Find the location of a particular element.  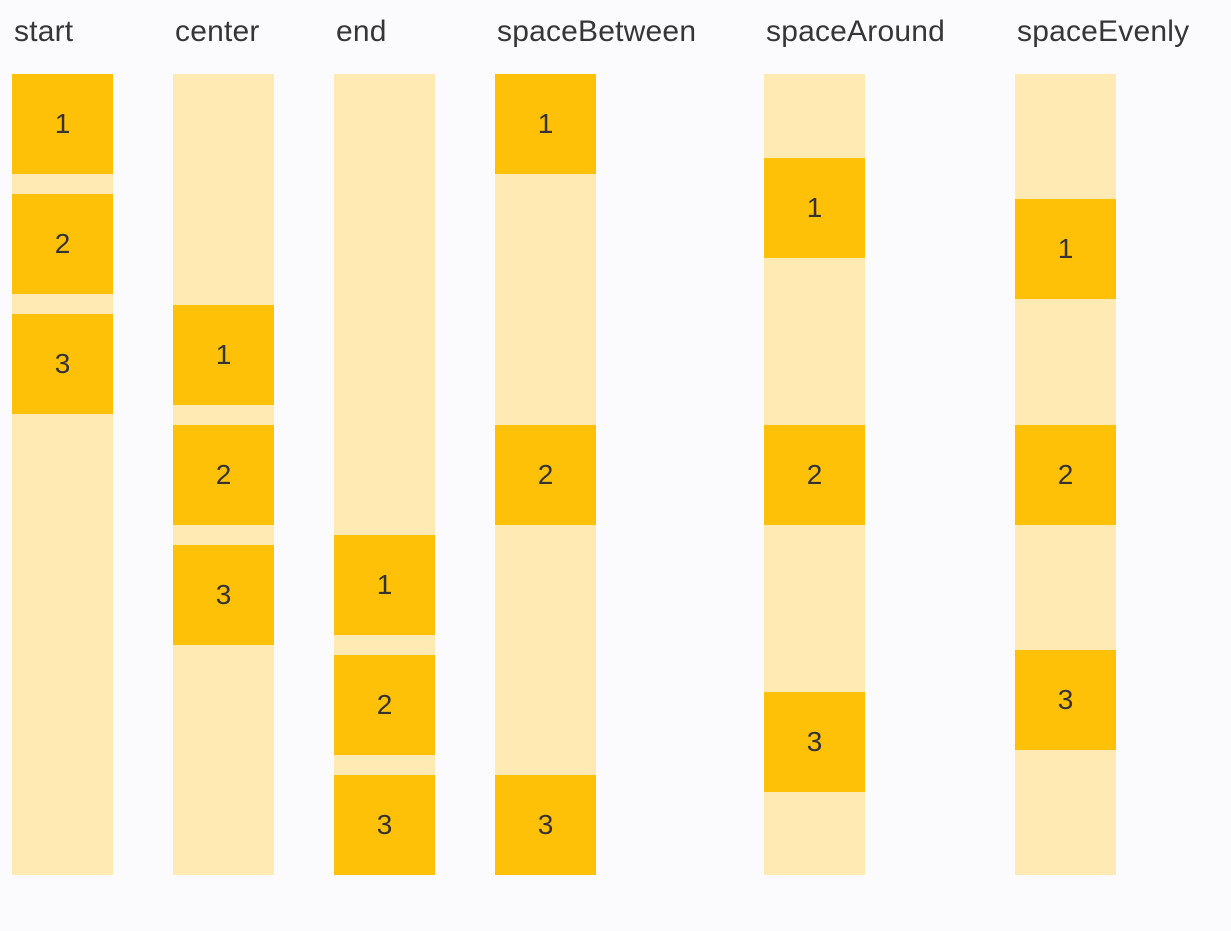

column-group-space-around: spaceAround 1 2 3 is located at coordinates (859, 443).